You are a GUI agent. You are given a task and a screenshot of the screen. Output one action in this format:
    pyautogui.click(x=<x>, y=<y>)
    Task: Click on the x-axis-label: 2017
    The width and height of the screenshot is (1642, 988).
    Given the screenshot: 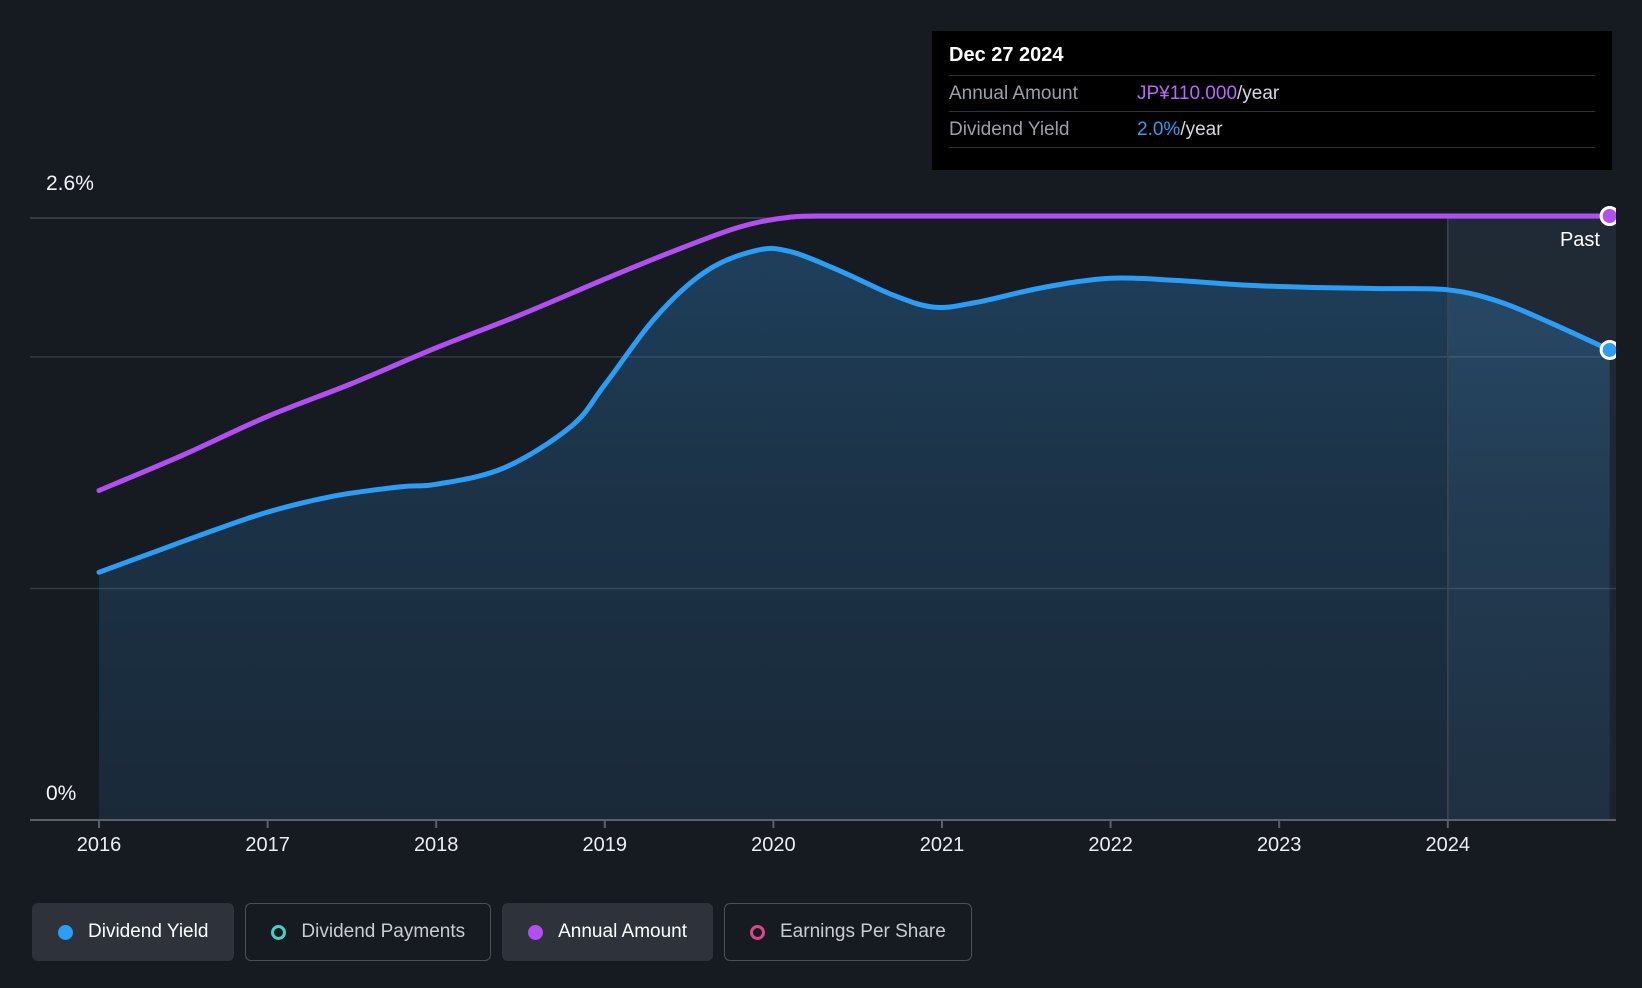 What is the action you would take?
    pyautogui.click(x=267, y=845)
    